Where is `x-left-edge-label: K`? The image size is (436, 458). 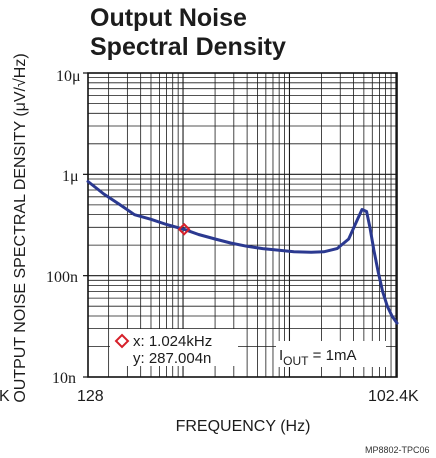 x-left-edge-label: K is located at coordinates (5, 396).